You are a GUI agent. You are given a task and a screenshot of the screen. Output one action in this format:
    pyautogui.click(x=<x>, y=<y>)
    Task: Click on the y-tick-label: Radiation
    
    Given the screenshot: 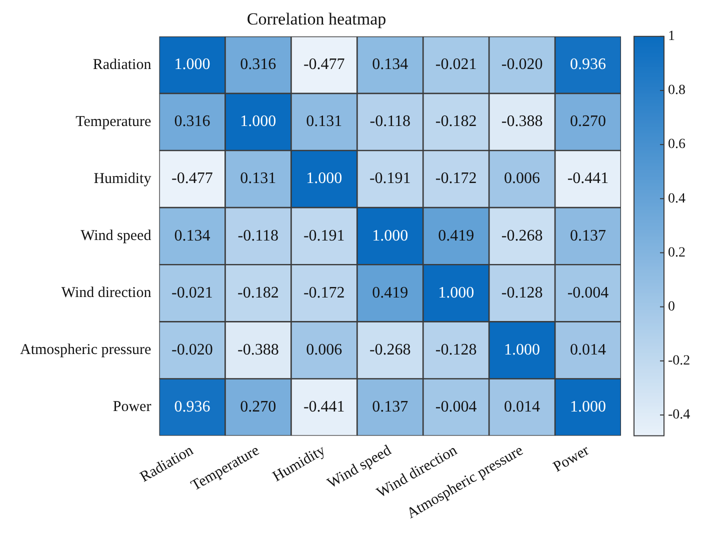 What is the action you would take?
    pyautogui.click(x=122, y=64)
    